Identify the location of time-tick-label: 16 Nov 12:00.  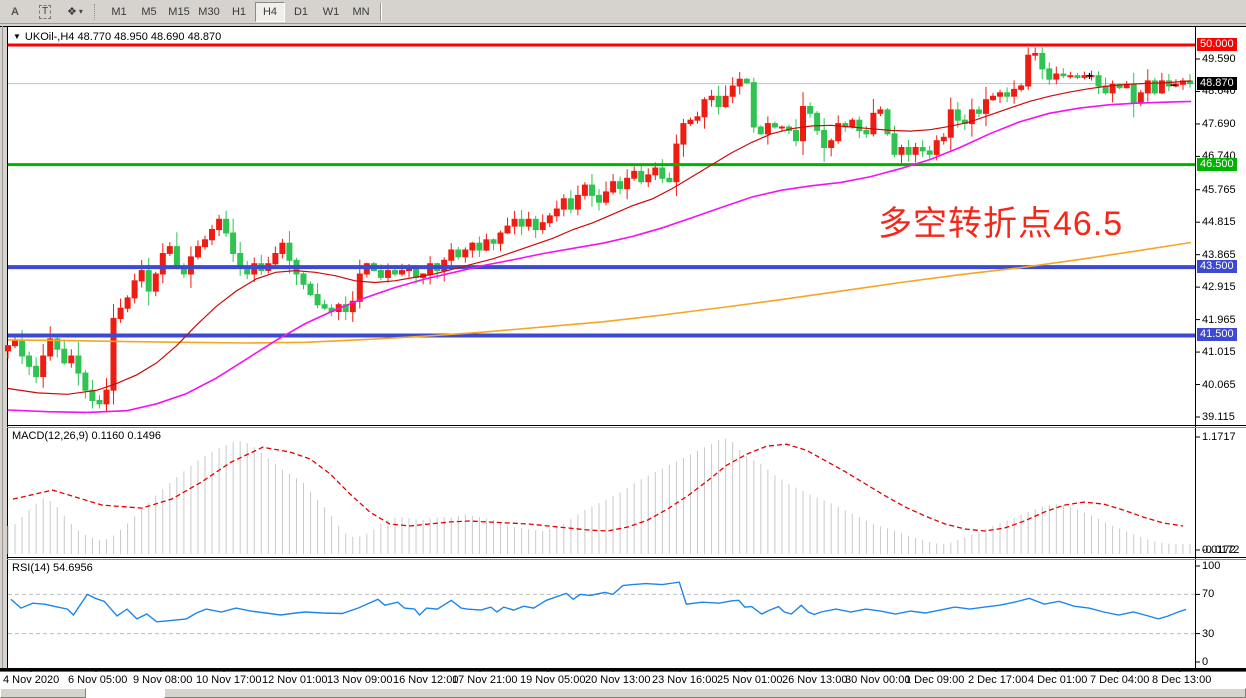
(426, 680).